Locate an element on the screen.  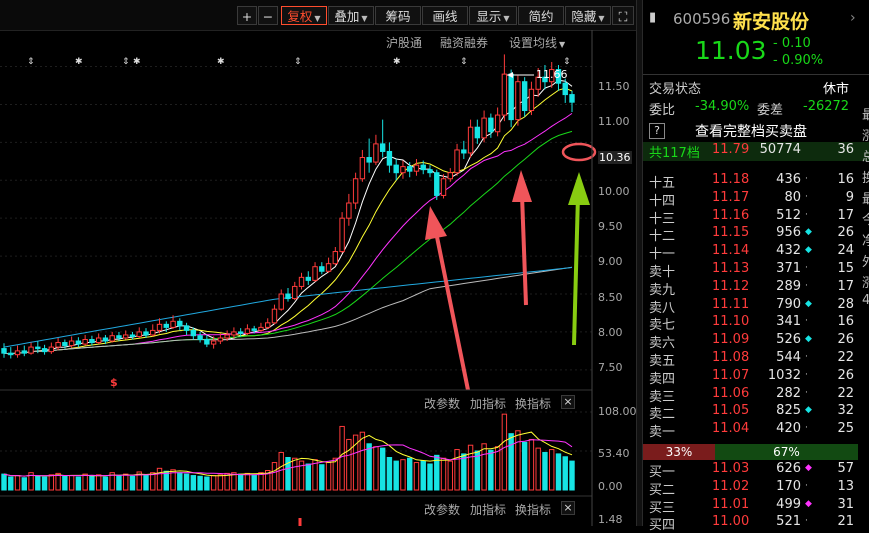
display-label: 显示 is located at coordinates (489, 16).